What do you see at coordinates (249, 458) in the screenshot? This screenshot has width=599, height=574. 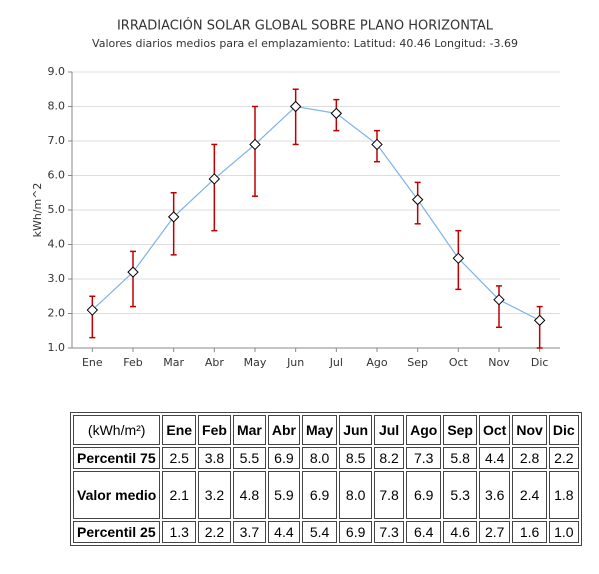 I see `value-cell: 5.5` at bounding box center [249, 458].